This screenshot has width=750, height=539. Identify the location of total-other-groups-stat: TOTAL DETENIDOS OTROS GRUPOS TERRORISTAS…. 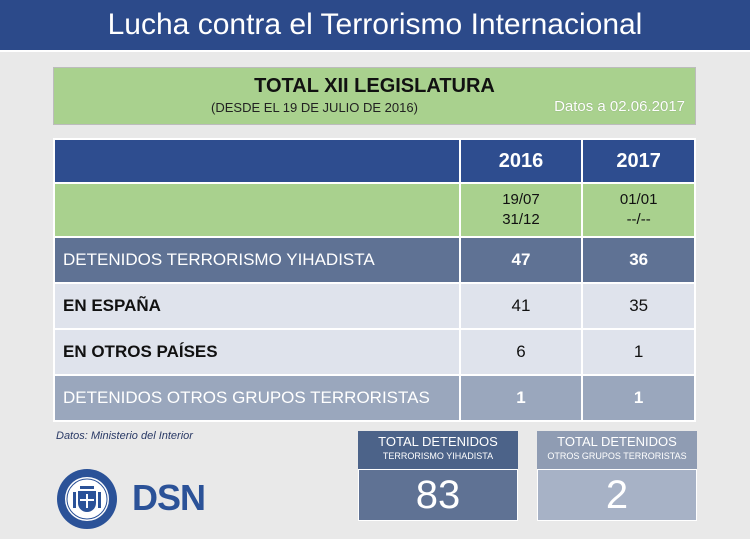
(617, 476).